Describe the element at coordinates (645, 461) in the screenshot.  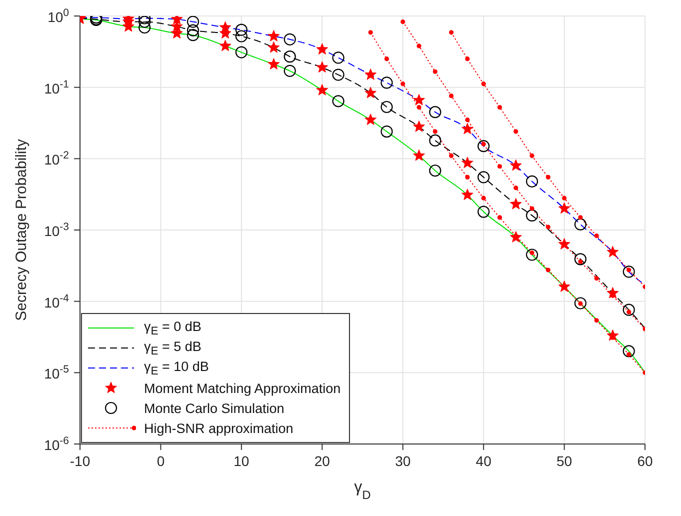
I see `x-tick-label: 60` at that location.